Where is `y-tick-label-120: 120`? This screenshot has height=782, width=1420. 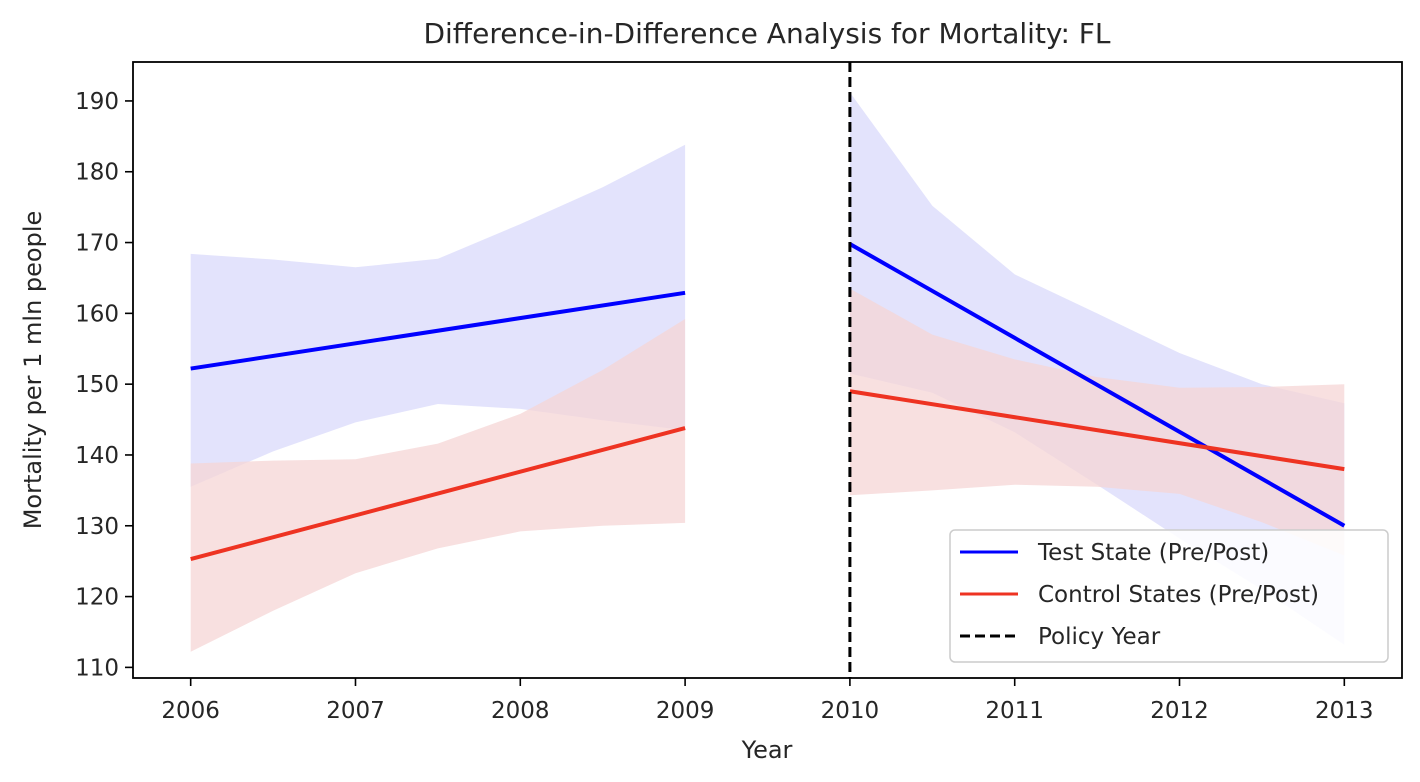 y-tick-label-120: 120 is located at coordinates (97, 598).